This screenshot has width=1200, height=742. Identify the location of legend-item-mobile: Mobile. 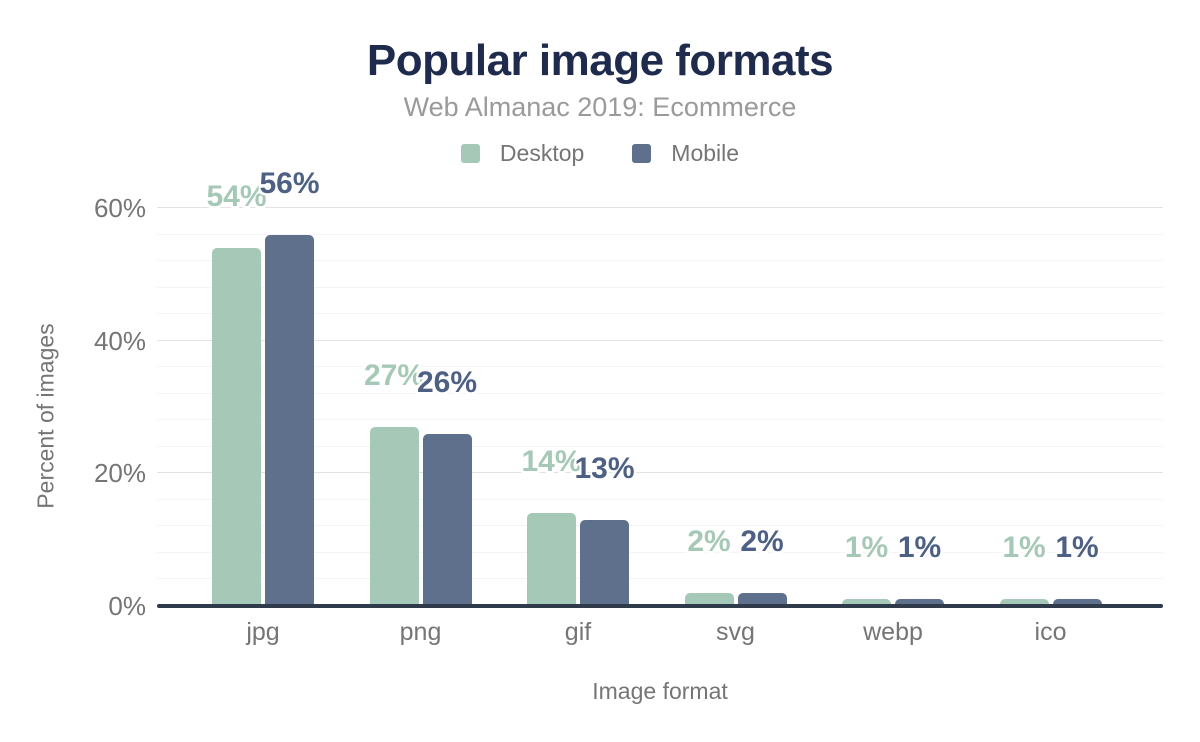
(685, 153).